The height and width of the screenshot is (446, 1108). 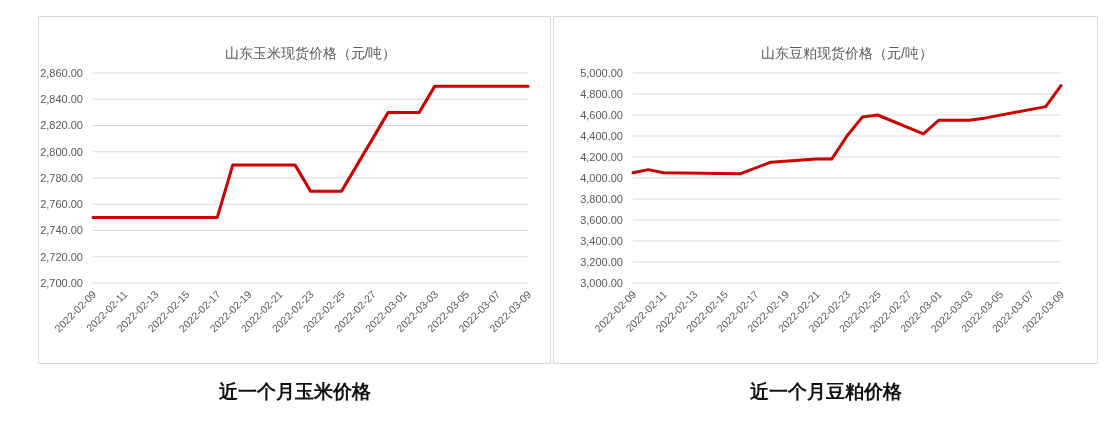 I want to click on y-tick-label: 3,800.00, so click(x=601, y=198).